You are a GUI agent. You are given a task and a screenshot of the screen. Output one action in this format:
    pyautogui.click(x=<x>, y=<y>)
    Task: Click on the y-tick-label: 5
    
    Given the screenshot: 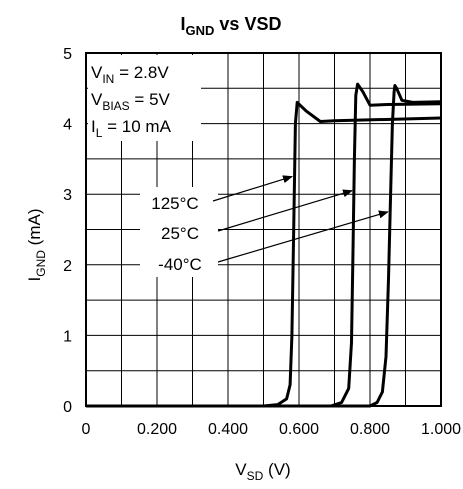 What is the action you would take?
    pyautogui.click(x=67, y=54)
    